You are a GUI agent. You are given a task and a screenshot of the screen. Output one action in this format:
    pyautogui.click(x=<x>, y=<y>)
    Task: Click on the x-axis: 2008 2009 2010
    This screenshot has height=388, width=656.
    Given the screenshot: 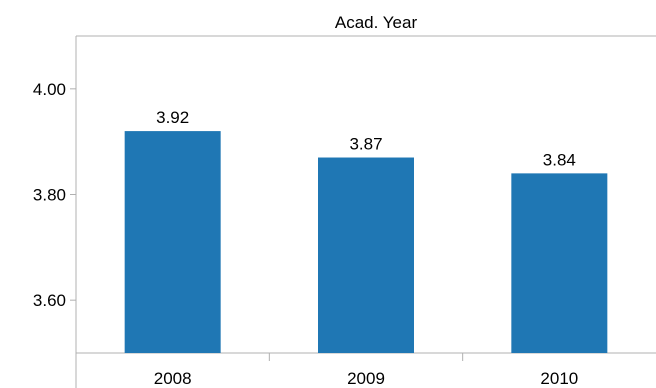 What is the action you would take?
    pyautogui.click(x=366, y=370)
    